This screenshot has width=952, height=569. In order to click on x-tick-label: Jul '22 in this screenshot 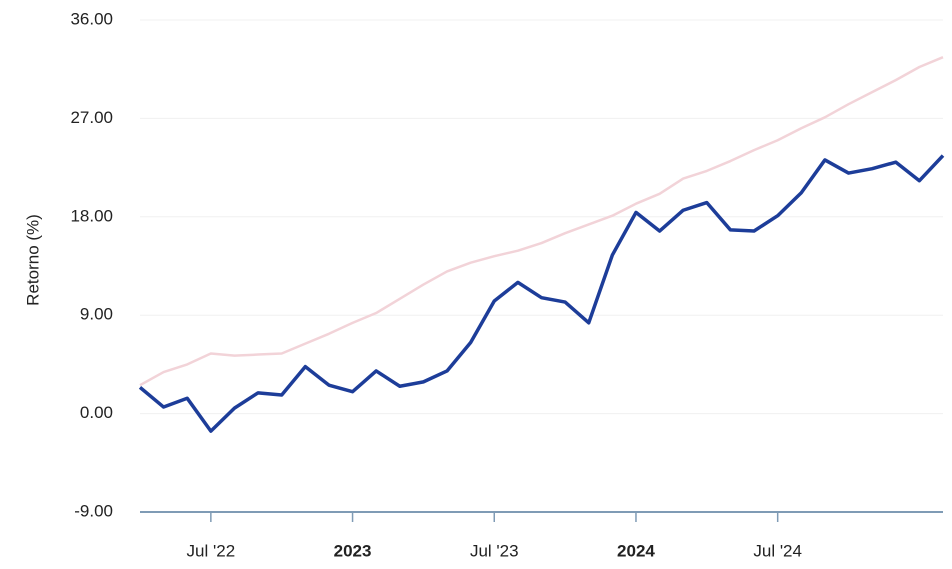, I will do `click(211, 550)`.